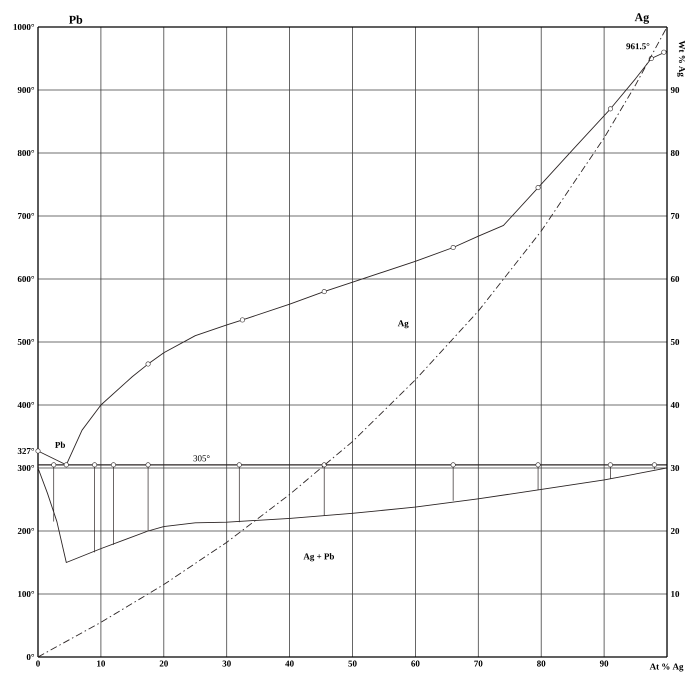 Image resolution: width=689 pixels, height=681 pixels. What do you see at coordinates (642, 18) in the screenshot?
I see `text: Ag` at bounding box center [642, 18].